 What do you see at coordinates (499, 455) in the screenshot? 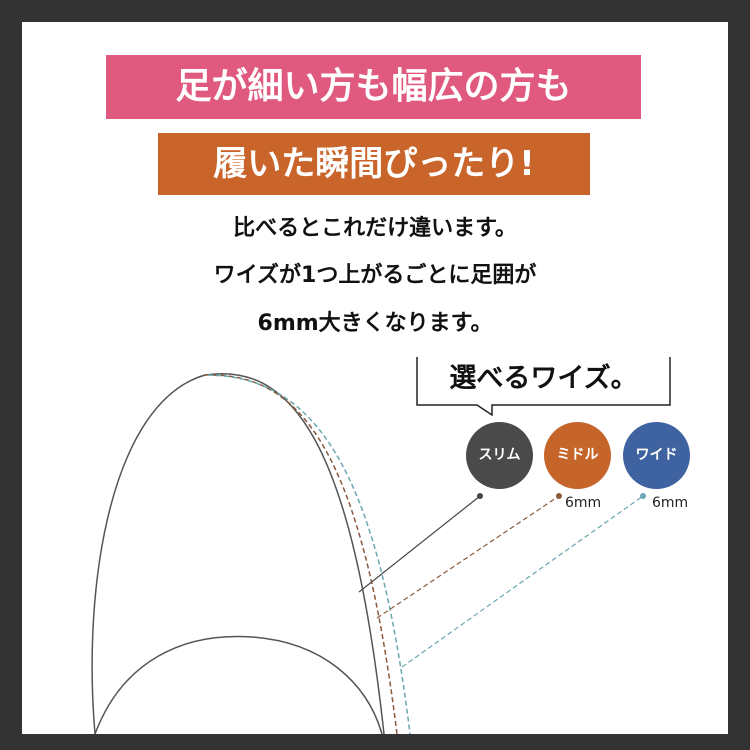
I see `width-slim-badge: スリム` at bounding box center [499, 455].